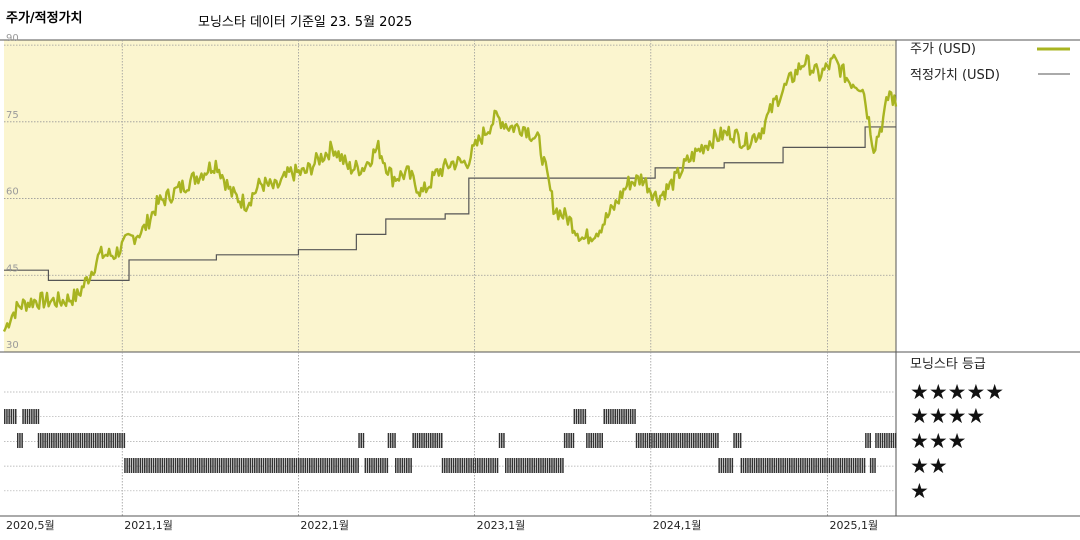 This screenshot has width=1080, height=540. What do you see at coordinates (929, 466) in the screenshot?
I see `rating-2-stars: ★★` at bounding box center [929, 466].